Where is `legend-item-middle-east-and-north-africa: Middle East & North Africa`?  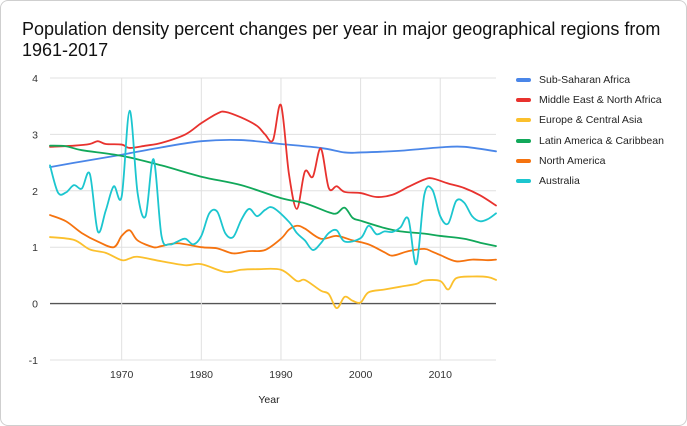
legend-item-middle-east-and-north-africa: Middle East & North Africa is located at coordinates (601, 100).